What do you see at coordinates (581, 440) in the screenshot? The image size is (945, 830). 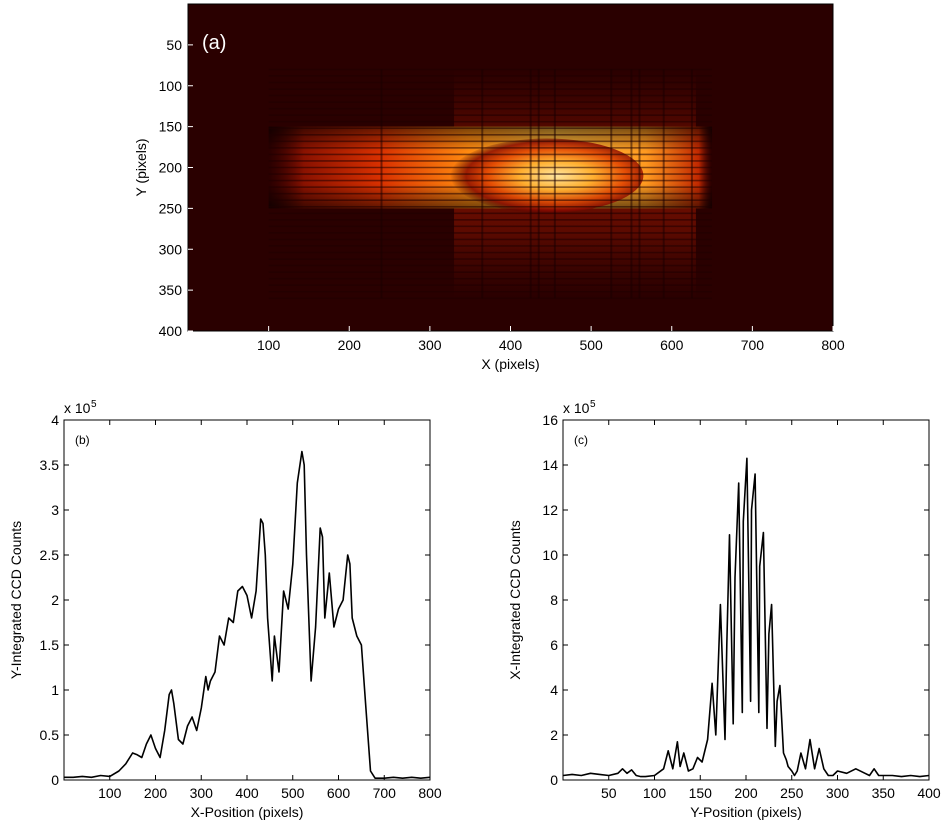 I see `panel-label: (c)` at bounding box center [581, 440].